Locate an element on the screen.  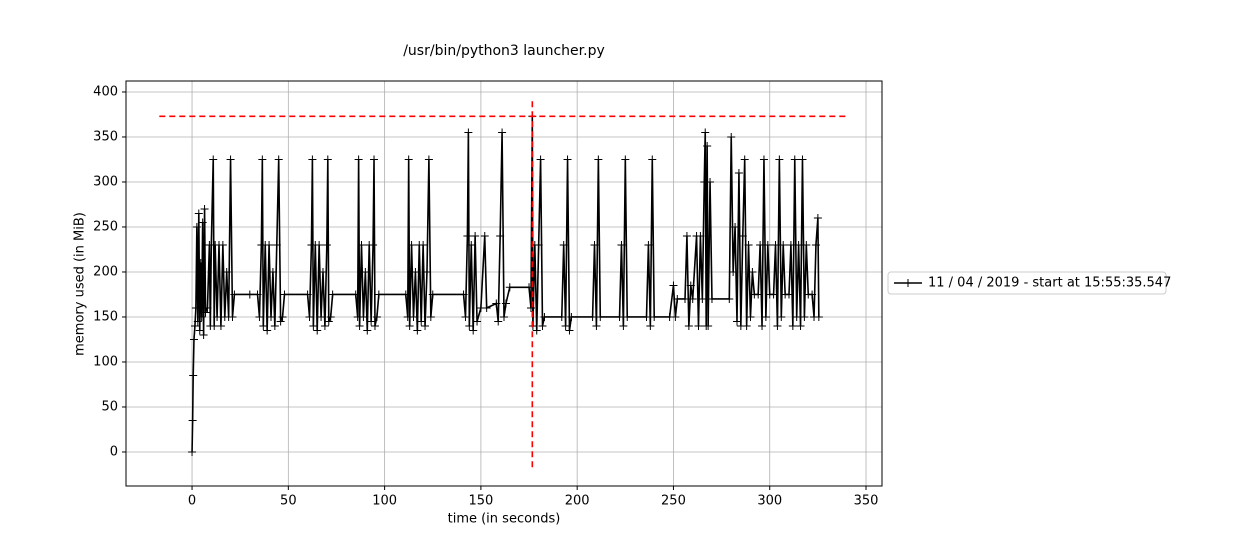
y-tick-label: 150 is located at coordinates (105, 316).